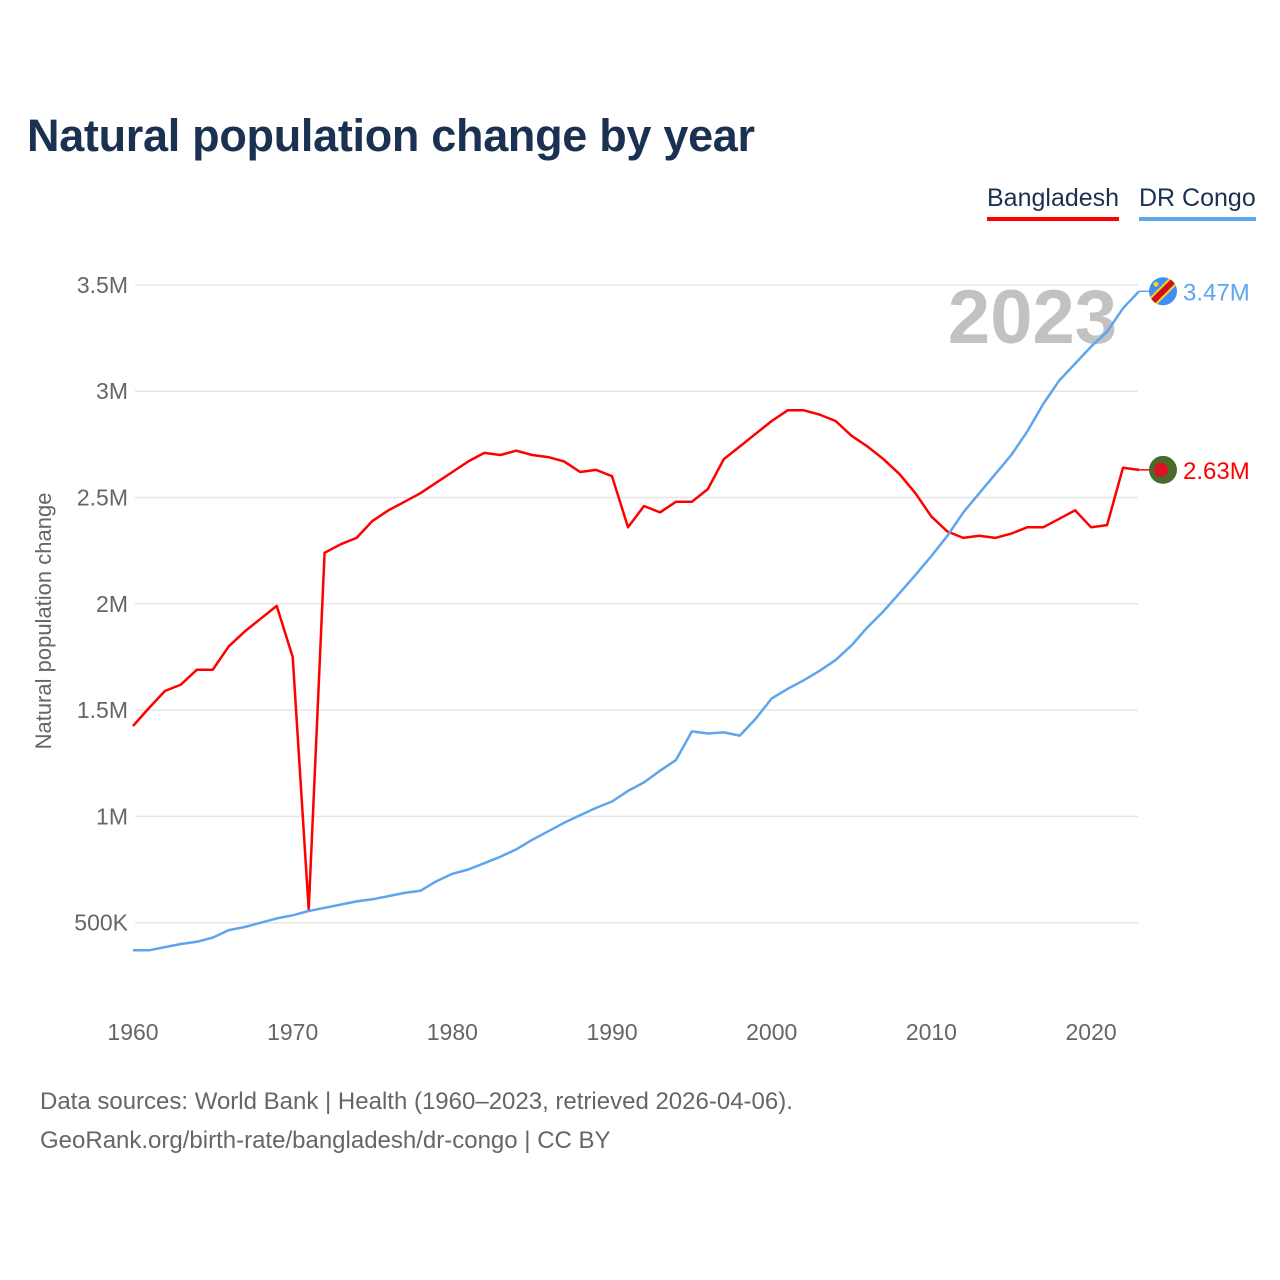 This screenshot has width=1280, height=1280. What do you see at coordinates (1032, 317) in the screenshot?
I see `year-watermark: 2023` at bounding box center [1032, 317].